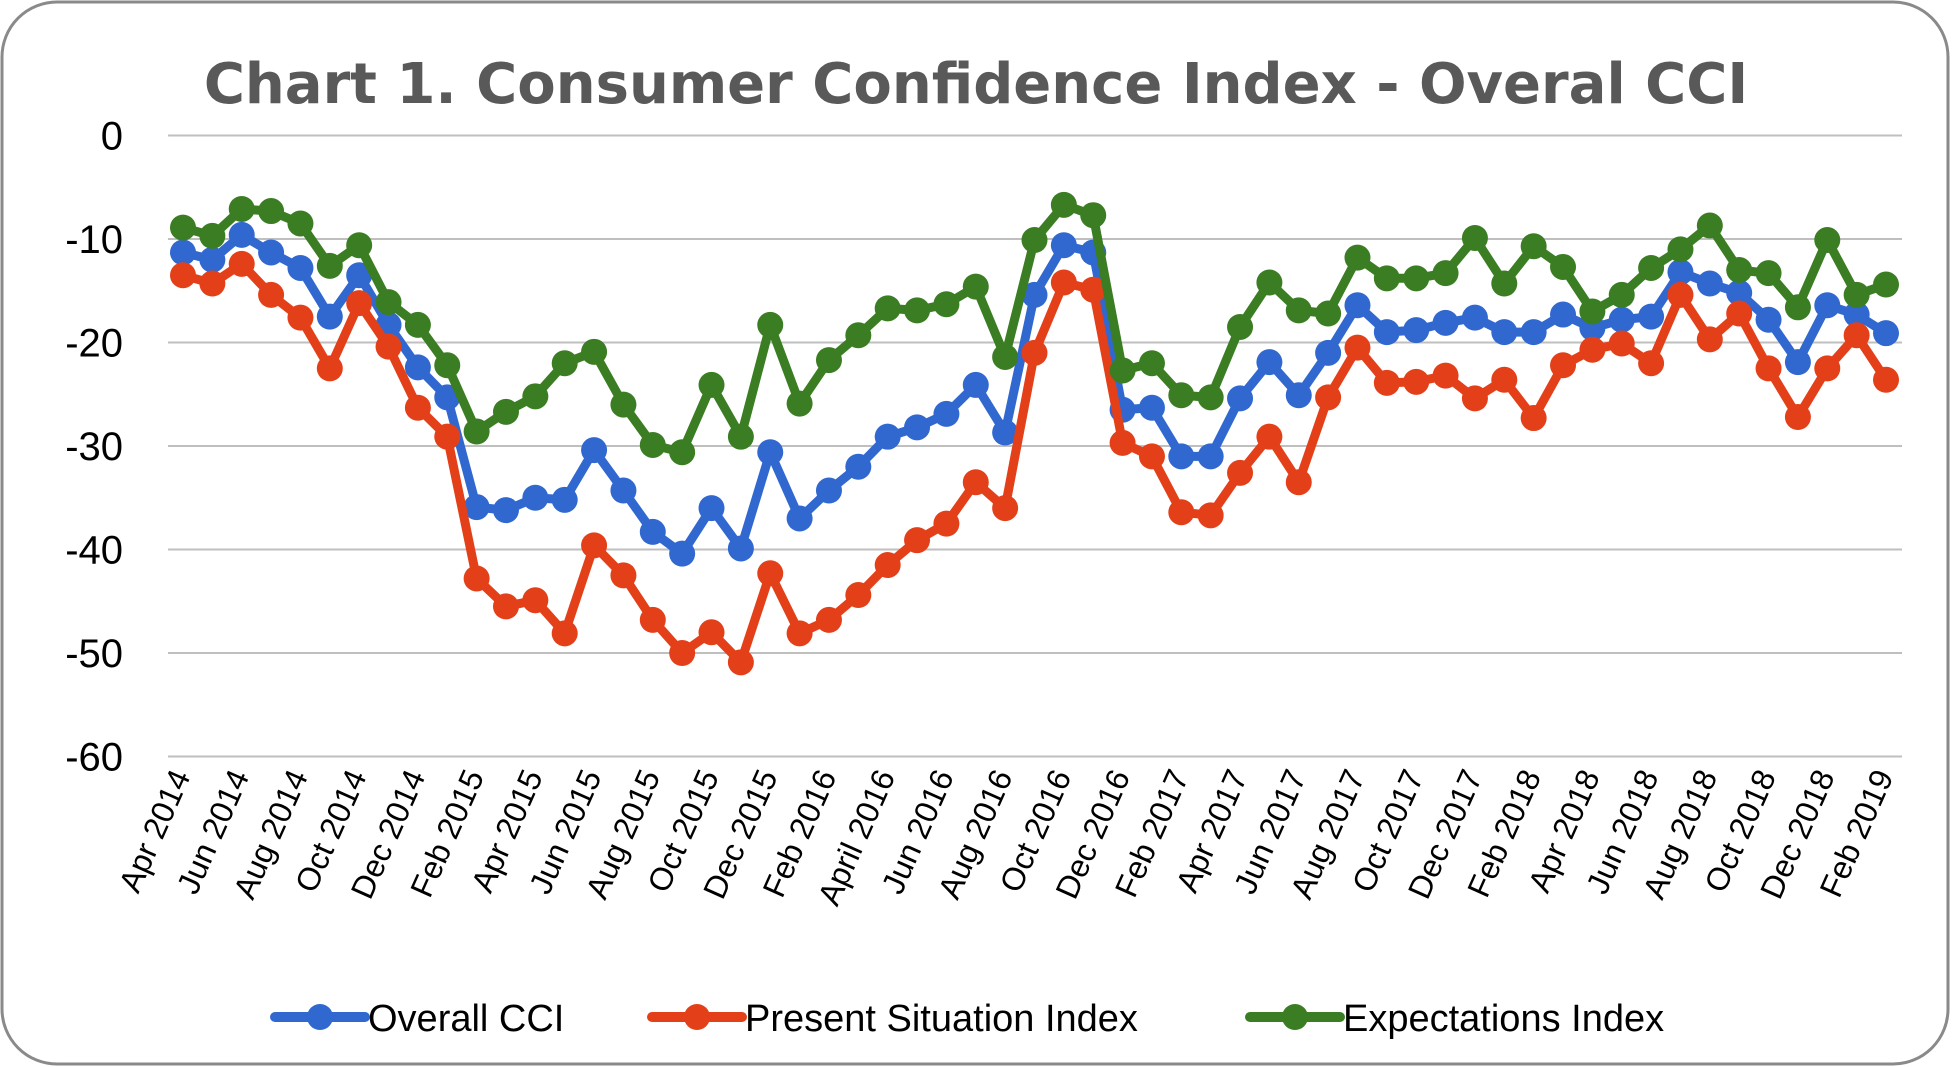 The width and height of the screenshot is (1952, 1067). I want to click on legend-item: Expectations Index, so click(1454, 1019).